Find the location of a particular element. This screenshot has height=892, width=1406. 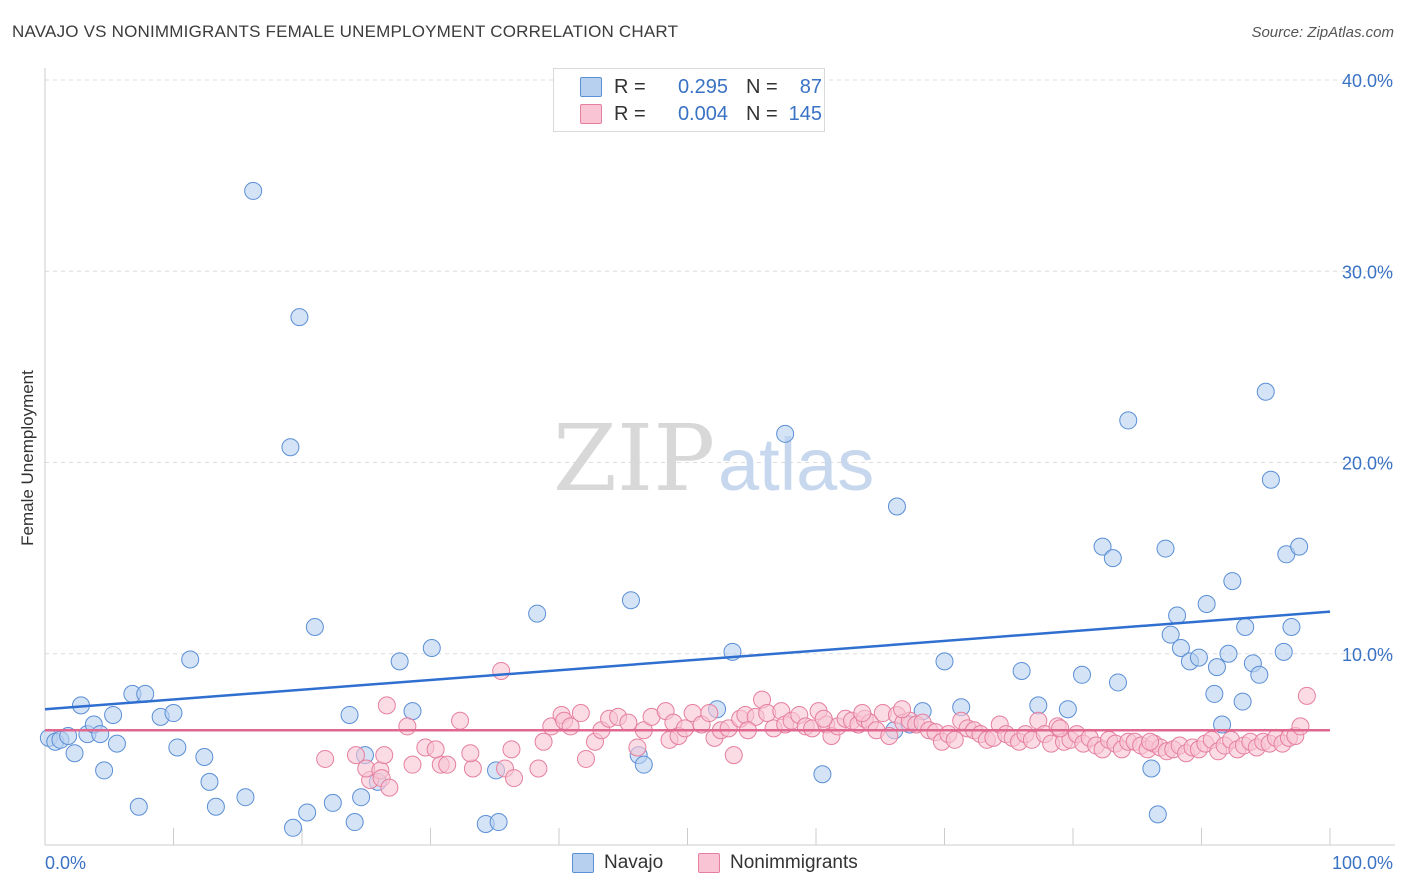

bottom-legend-navajo: Navajo is located at coordinates (617, 863).